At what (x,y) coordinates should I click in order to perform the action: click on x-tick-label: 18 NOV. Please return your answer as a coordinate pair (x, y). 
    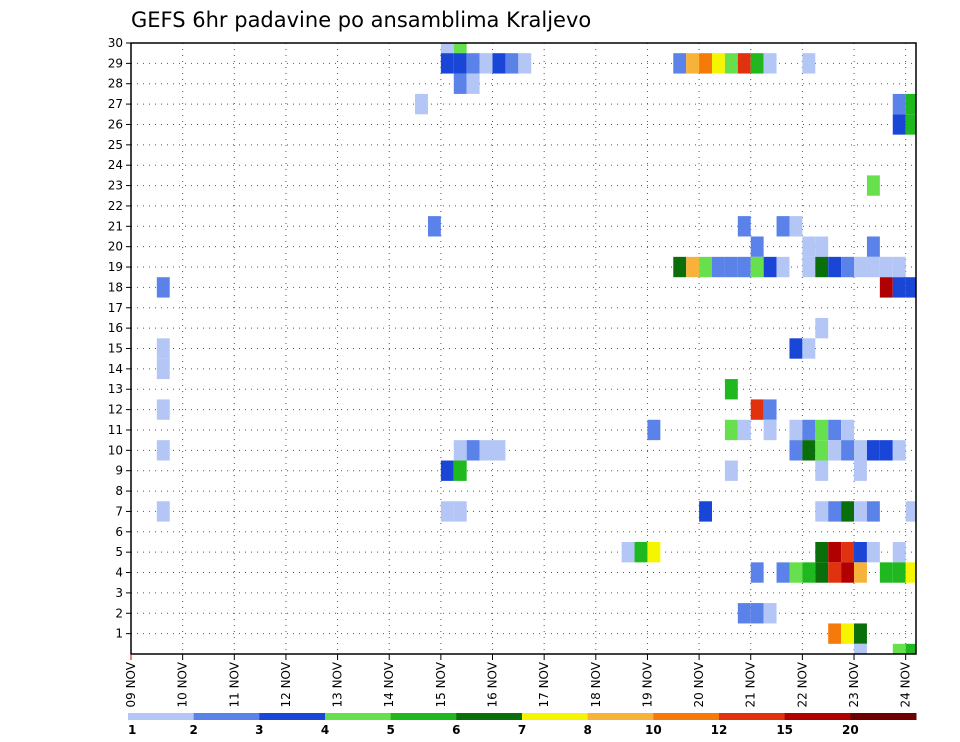
    Looking at the image, I should click on (596, 684).